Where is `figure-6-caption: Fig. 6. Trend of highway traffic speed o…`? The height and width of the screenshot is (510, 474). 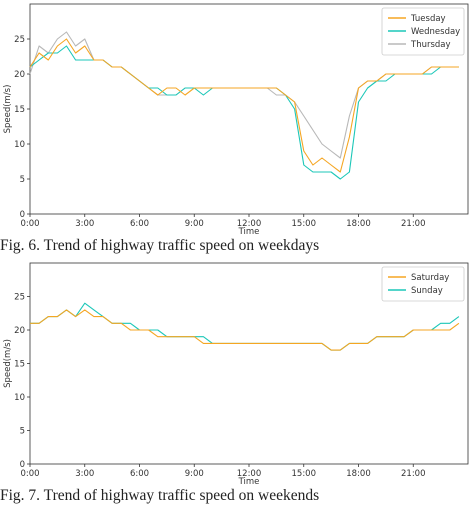 figure-6-caption: Fig. 6. Trend of highway traffic speed o… is located at coordinates (160, 245).